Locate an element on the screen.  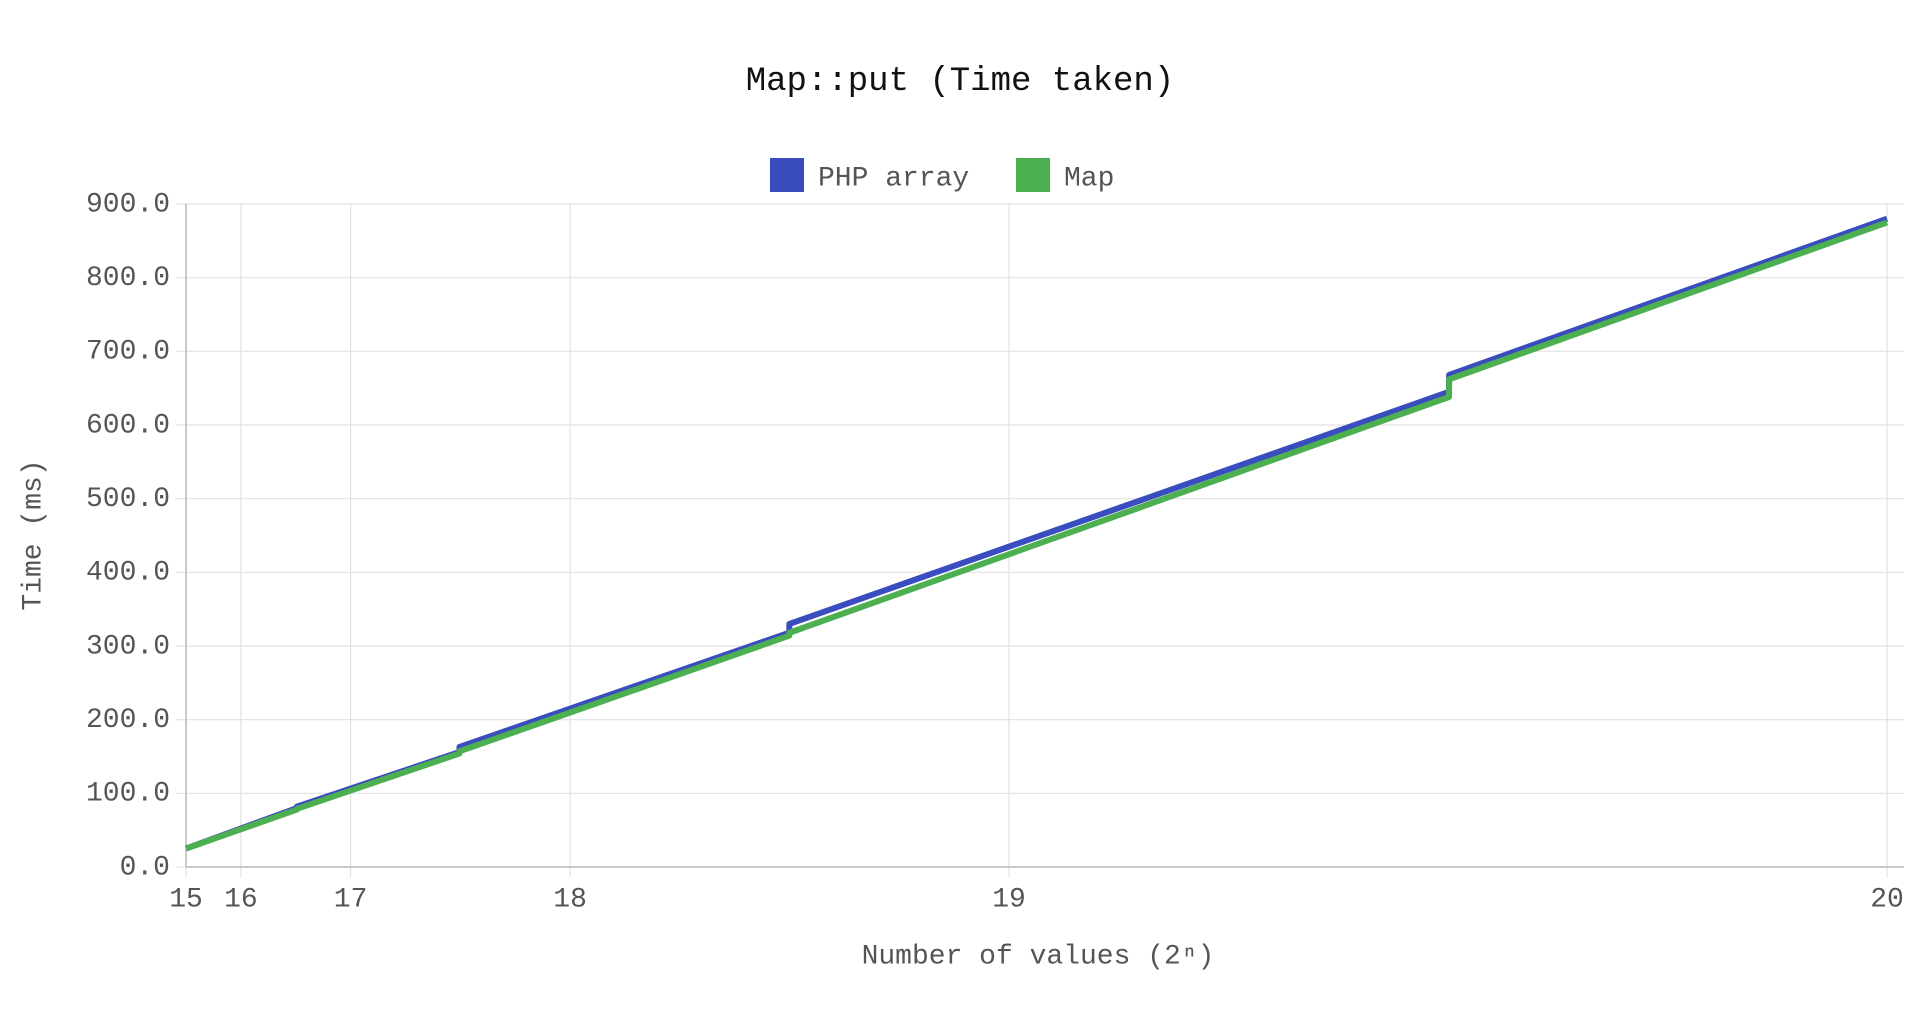
y-tick-label: 400.0 is located at coordinates (128, 573).